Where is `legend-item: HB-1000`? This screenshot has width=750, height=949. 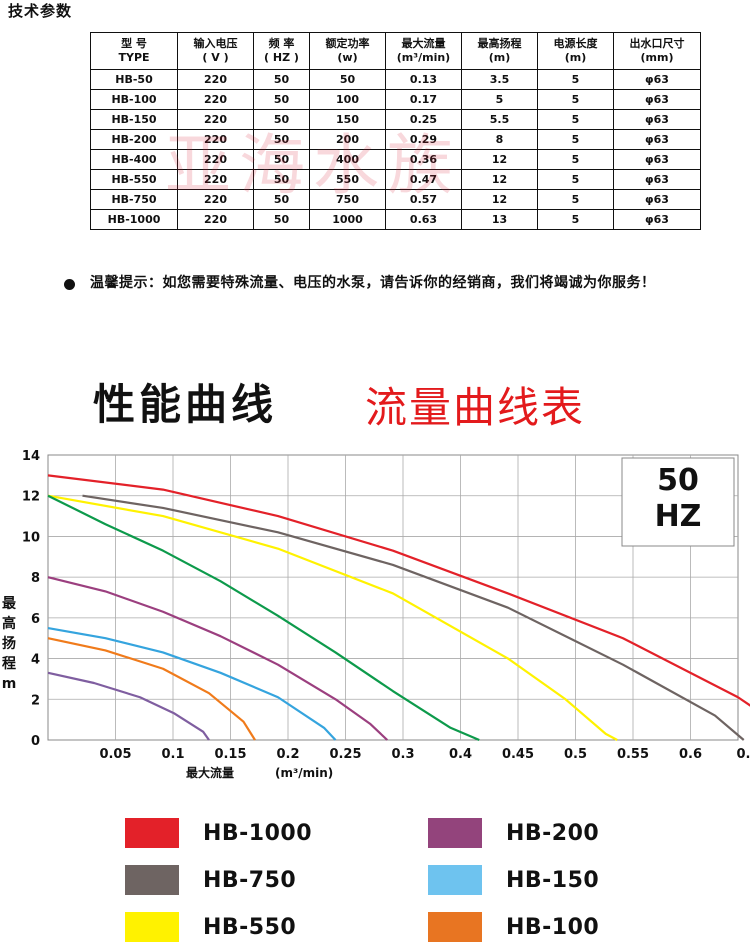 legend-item: HB-1000 is located at coordinates (218, 833).